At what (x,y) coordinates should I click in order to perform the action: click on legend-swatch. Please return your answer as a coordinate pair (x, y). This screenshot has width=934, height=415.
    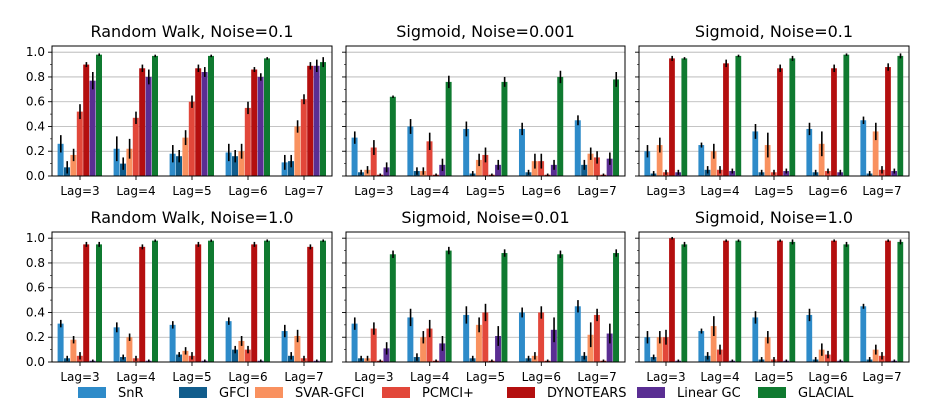
    Looking at the image, I should click on (396, 392).